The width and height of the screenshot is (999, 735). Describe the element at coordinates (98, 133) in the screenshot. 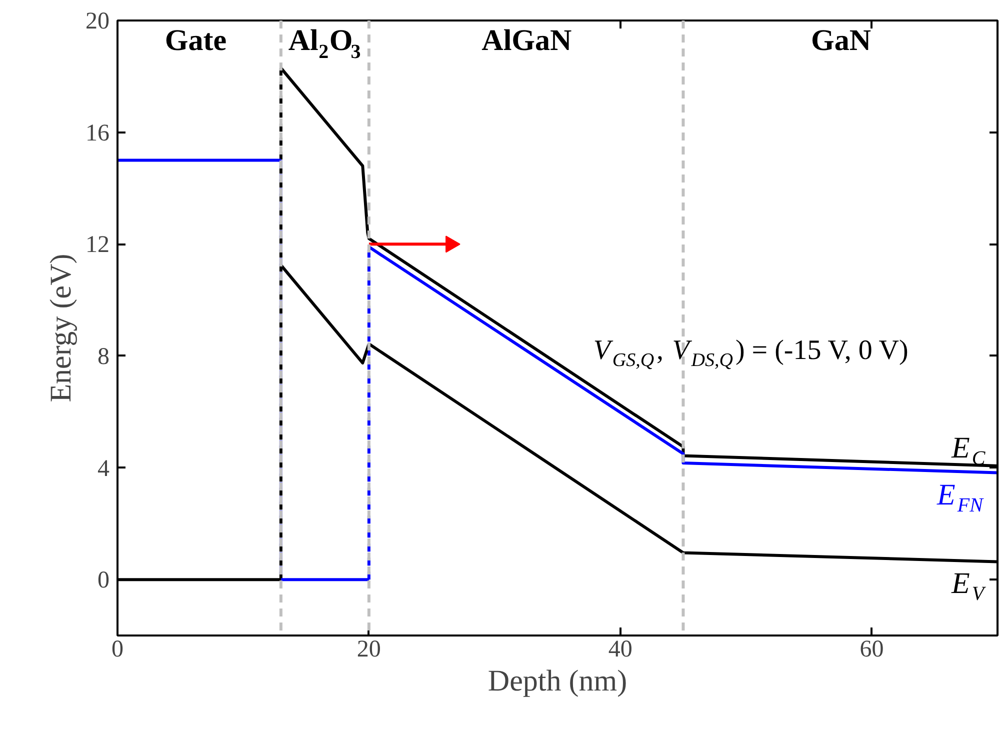

I see `y-tick-label: 16` at that location.